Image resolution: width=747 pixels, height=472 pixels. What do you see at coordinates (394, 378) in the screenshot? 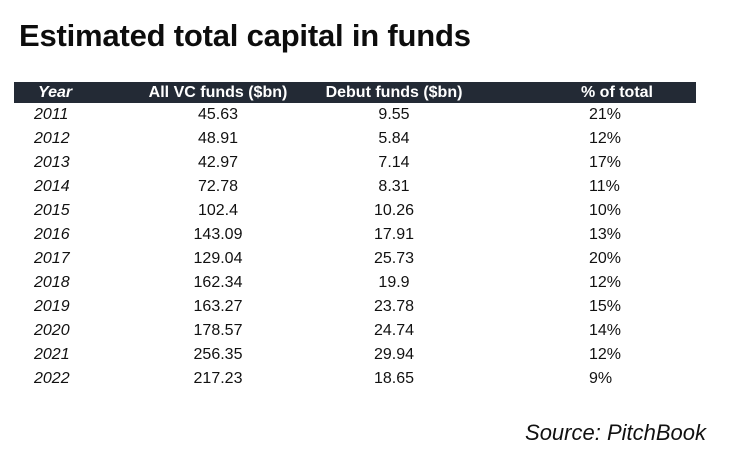
I see `debut-funds-cell: 18.65` at bounding box center [394, 378].